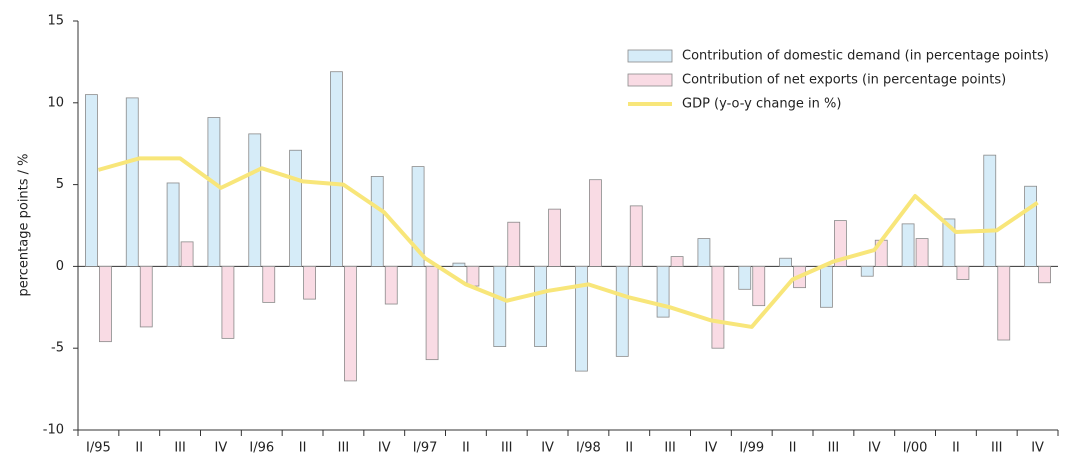  What do you see at coordinates (98, 448) in the screenshot?
I see `x-tick-label: I/95` at bounding box center [98, 448].